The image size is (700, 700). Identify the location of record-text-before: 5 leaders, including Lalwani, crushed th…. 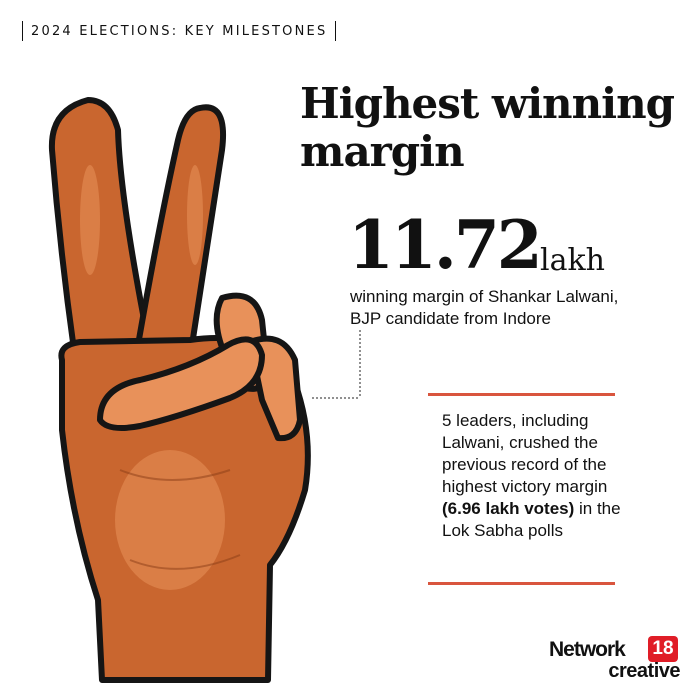
(525, 453).